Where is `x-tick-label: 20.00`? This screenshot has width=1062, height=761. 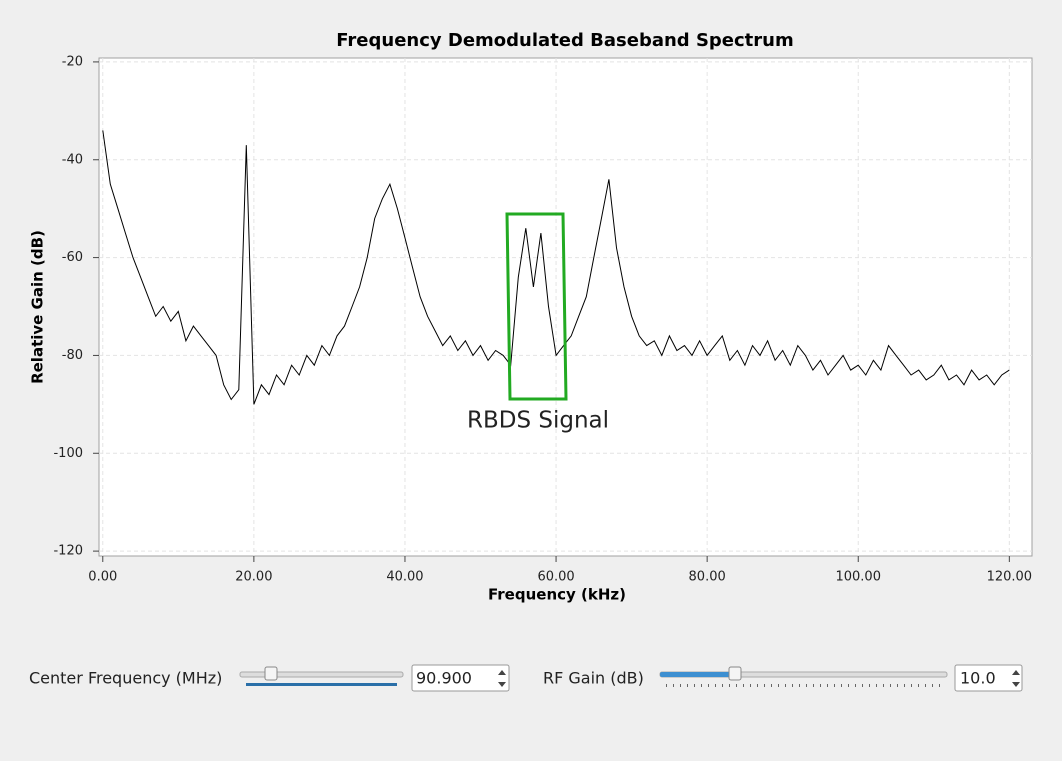
x-tick-label: 20.00 is located at coordinates (253, 577).